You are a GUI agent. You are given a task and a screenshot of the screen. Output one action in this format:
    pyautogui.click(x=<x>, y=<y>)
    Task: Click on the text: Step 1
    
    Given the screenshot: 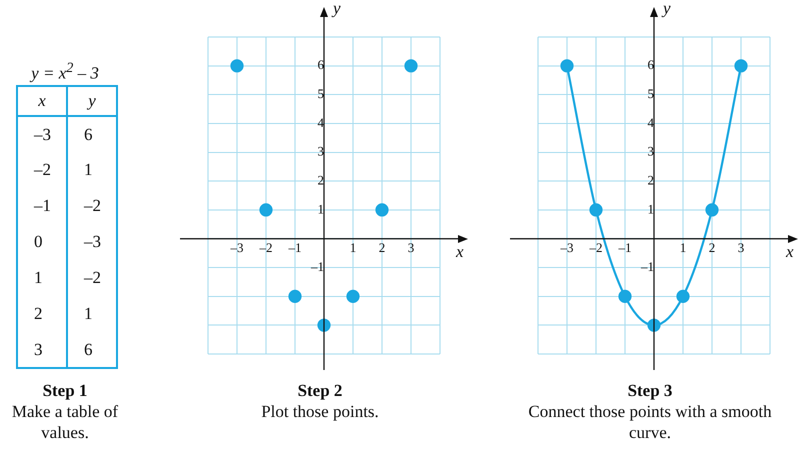 What is the action you would take?
    pyautogui.click(x=65, y=390)
    